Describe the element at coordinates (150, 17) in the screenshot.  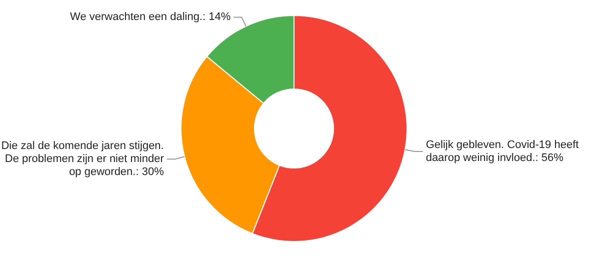
I see `slice-label: We verwachten een daling.: 14%` at that location.